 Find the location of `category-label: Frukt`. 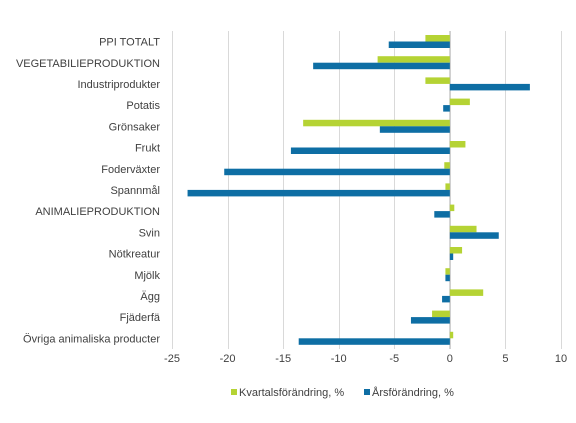

category-label: Frukt is located at coordinates (147, 149).